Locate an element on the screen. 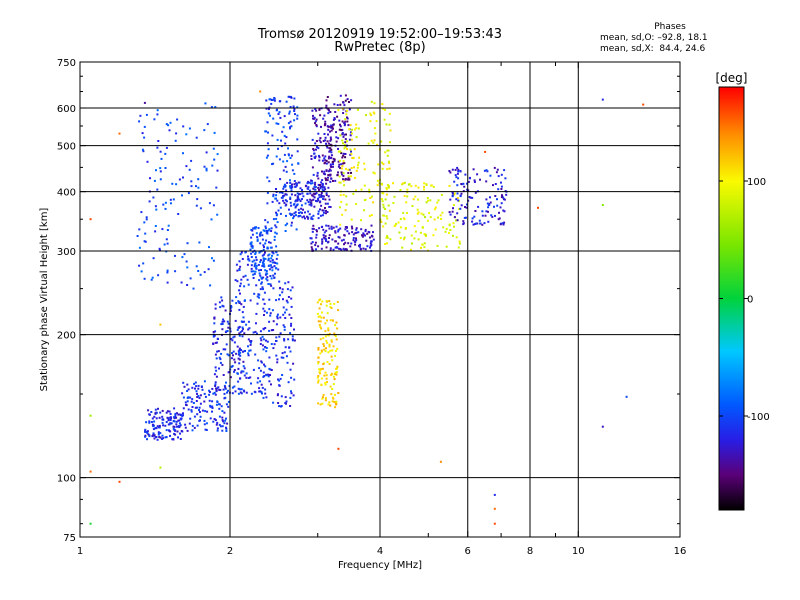  x-axis-label: Frequency [MHz] is located at coordinates (380, 565).